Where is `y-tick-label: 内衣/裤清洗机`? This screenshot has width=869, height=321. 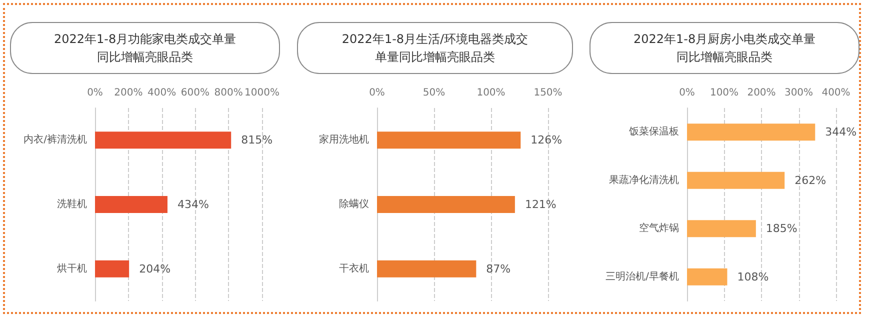
y-tick-label: 内衣/裤清洗机 is located at coordinates (55, 140).